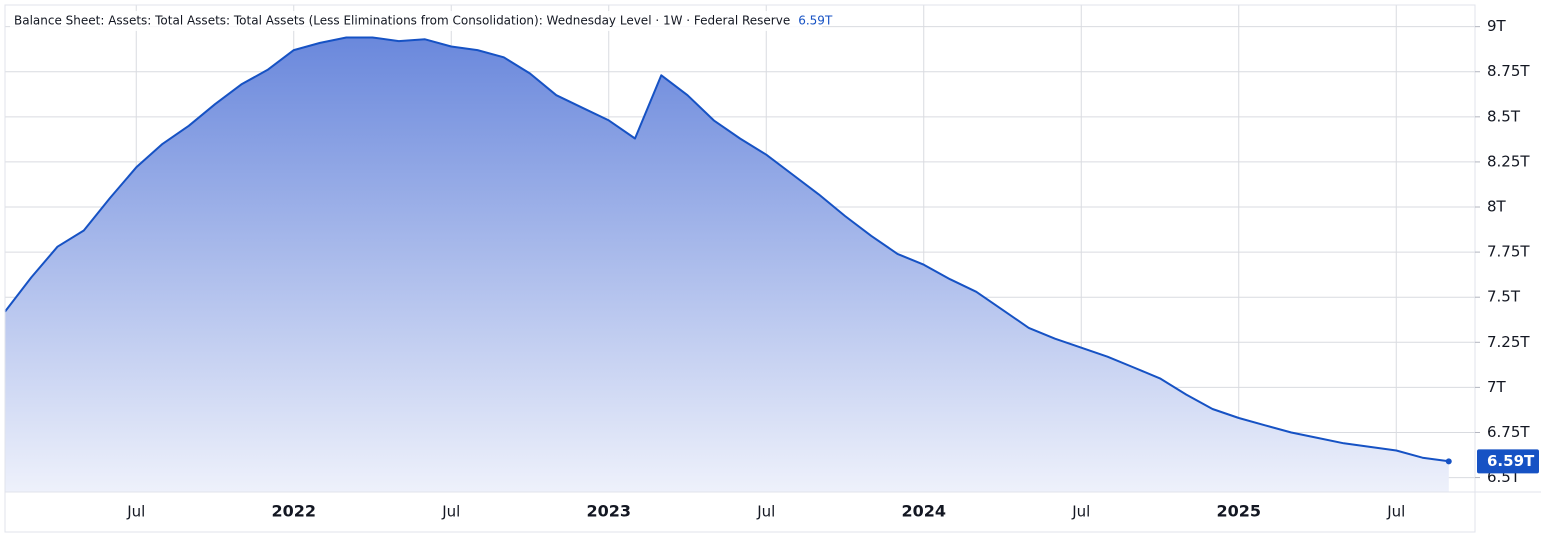 The height and width of the screenshot is (540, 1541). I want to click on y-tick-label: 8.75T, so click(1508, 71).